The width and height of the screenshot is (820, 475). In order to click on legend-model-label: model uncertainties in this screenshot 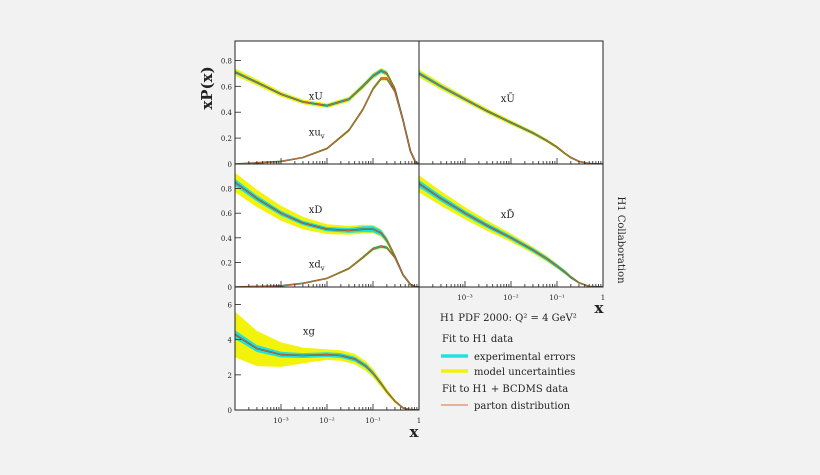, I will do `click(524, 372)`.